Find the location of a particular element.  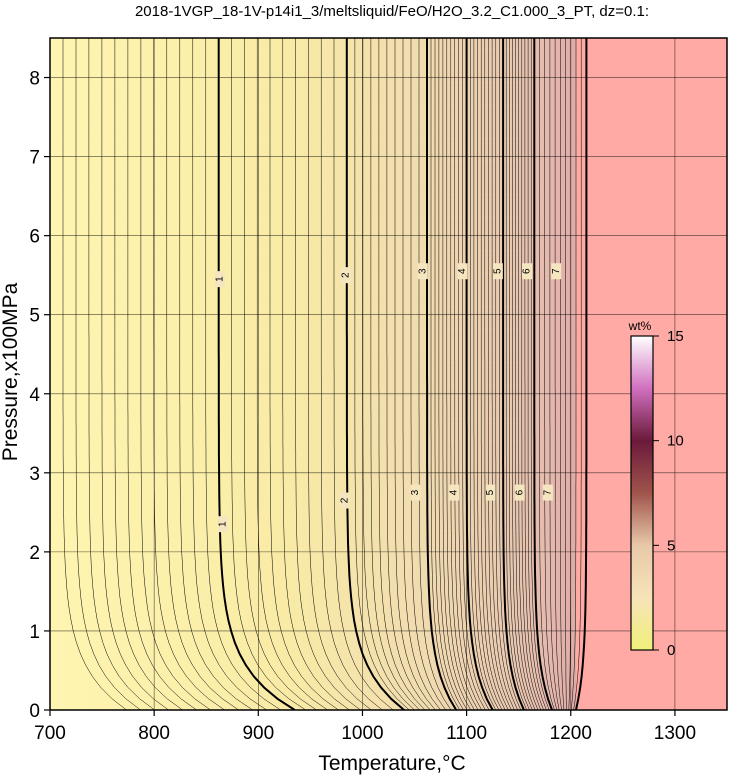

x-tick-label: 900 is located at coordinates (258, 733).